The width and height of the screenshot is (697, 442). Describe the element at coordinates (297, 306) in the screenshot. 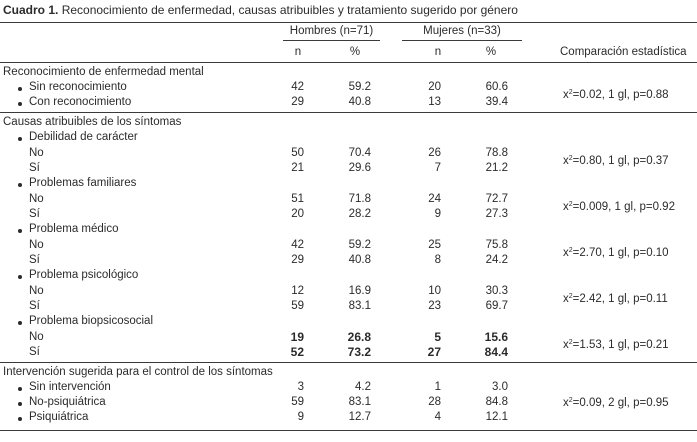

I see `men-n: 59` at that location.